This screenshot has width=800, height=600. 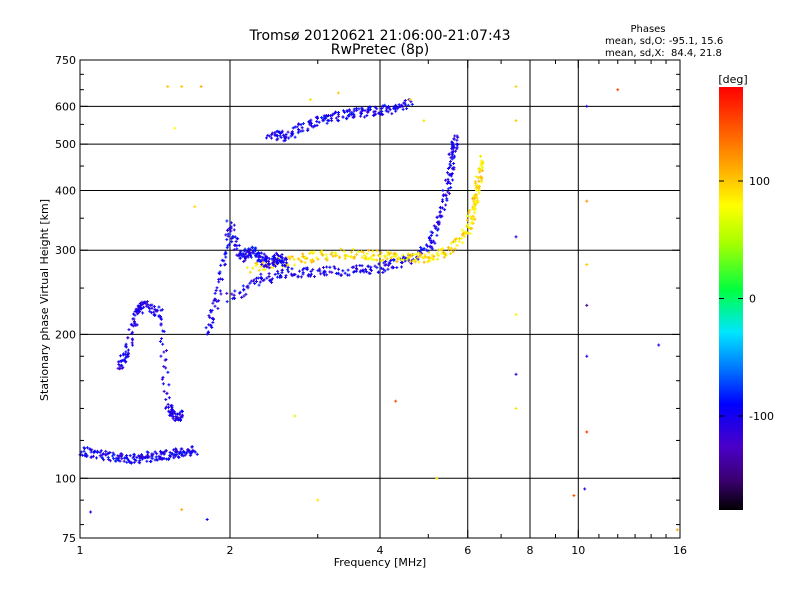 I want to click on chart-title: Tromsø 20120621 21:06:00-21:07:43, so click(x=380, y=36).